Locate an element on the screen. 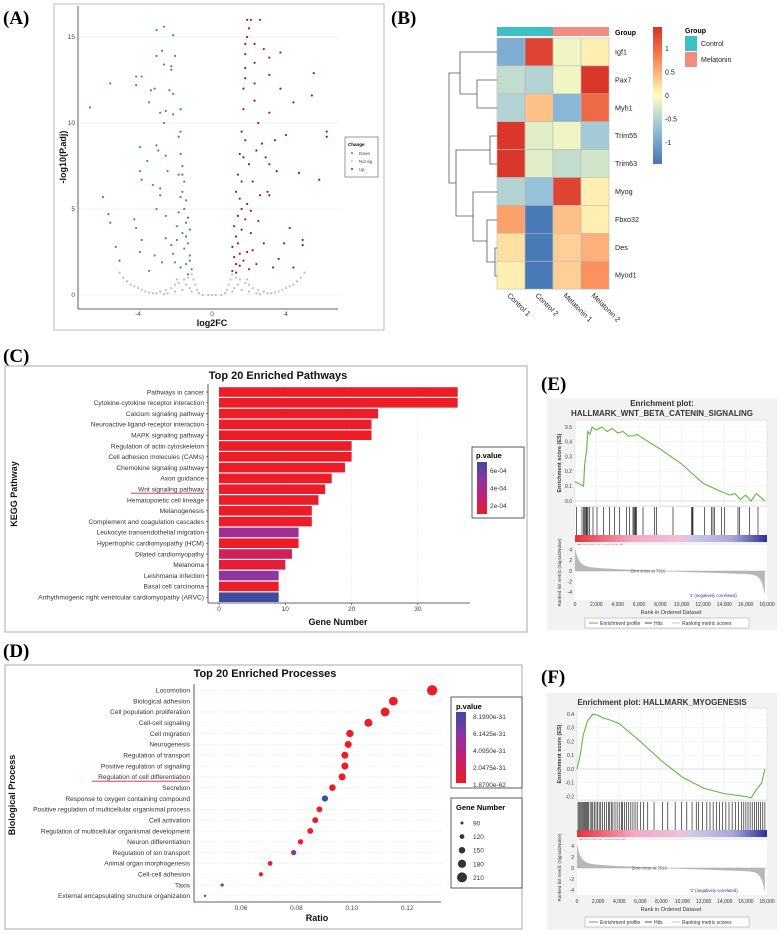 This screenshot has width=782, height=934. category-label: Taxis is located at coordinates (183, 885).